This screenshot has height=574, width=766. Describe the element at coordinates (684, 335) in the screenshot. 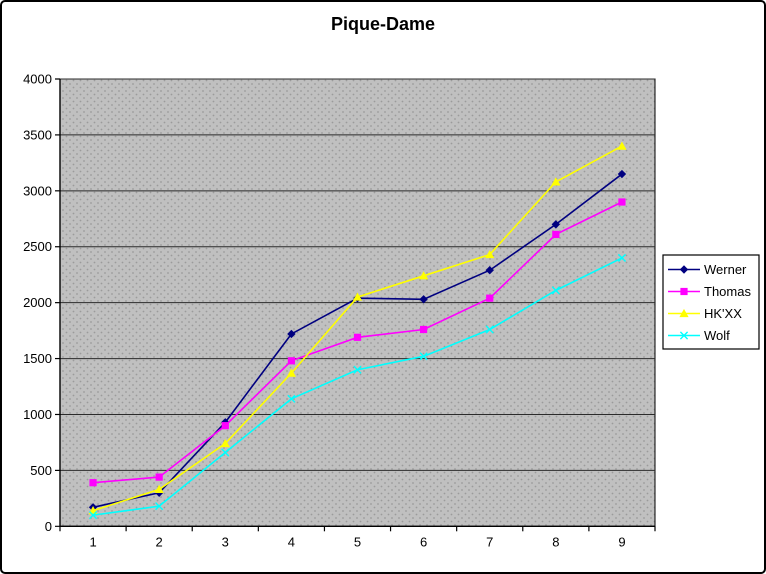

I see `legend-marker-x` at that location.